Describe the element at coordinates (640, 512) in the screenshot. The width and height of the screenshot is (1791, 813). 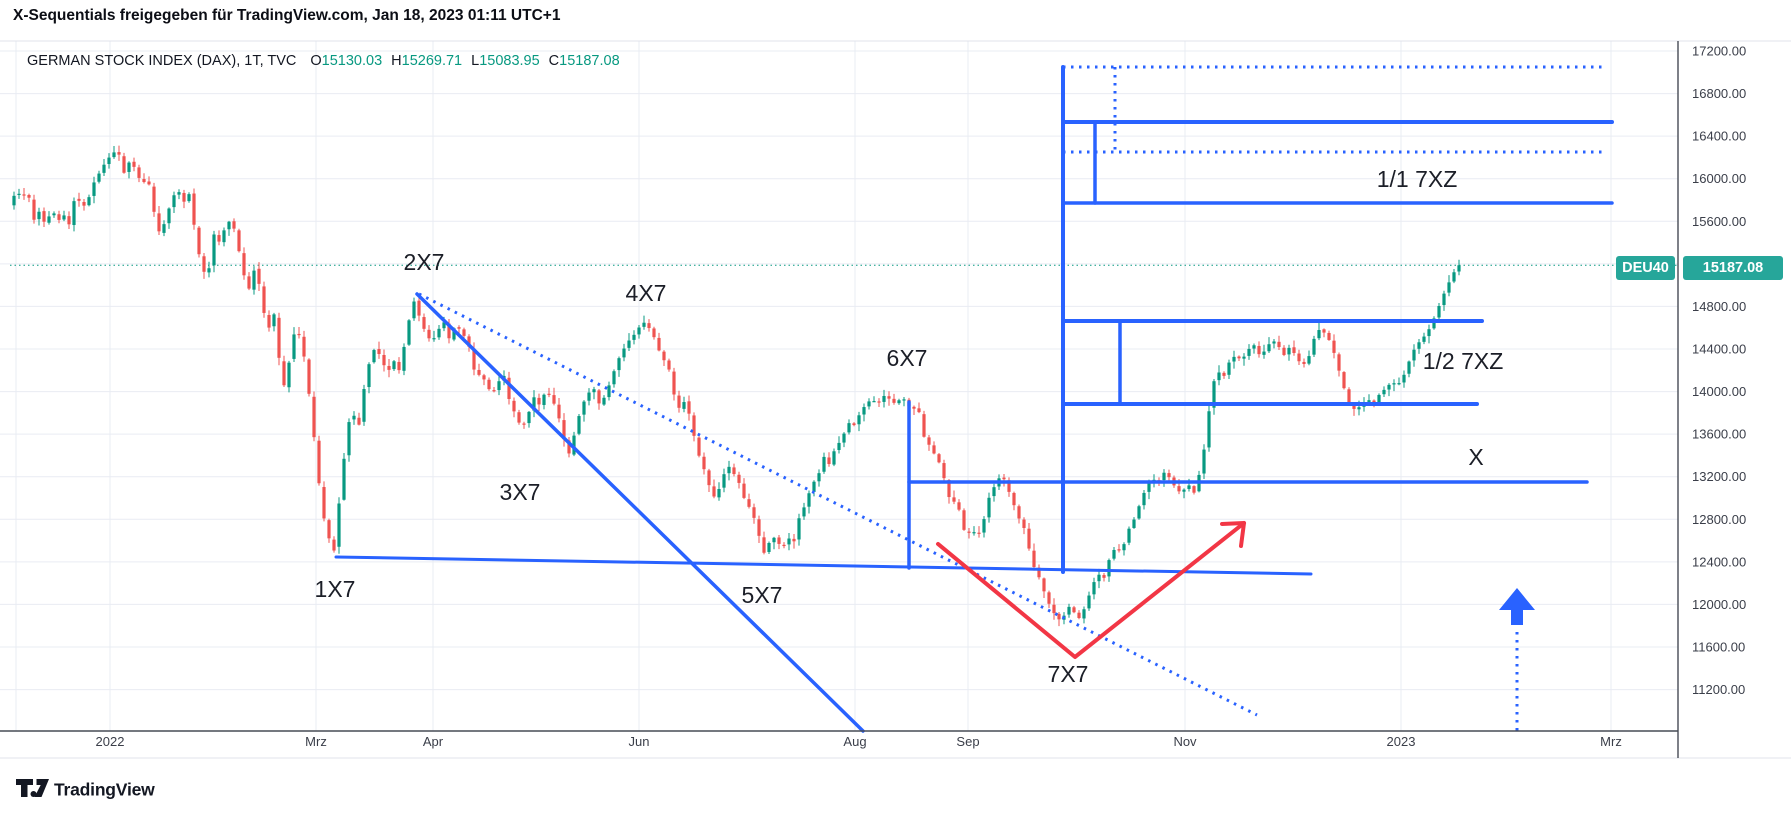
I see `drawing-trendline-2x7` at that location.